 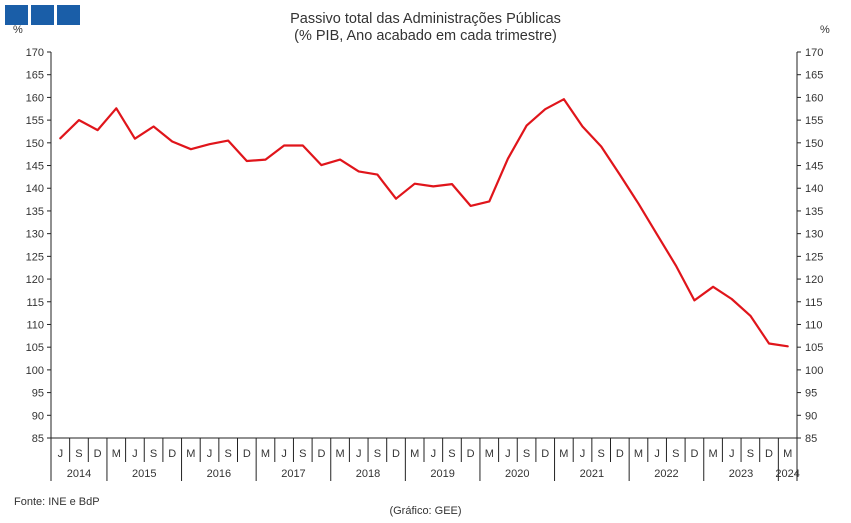 I want to click on y-tick-label-right: 120, so click(x=814, y=280).